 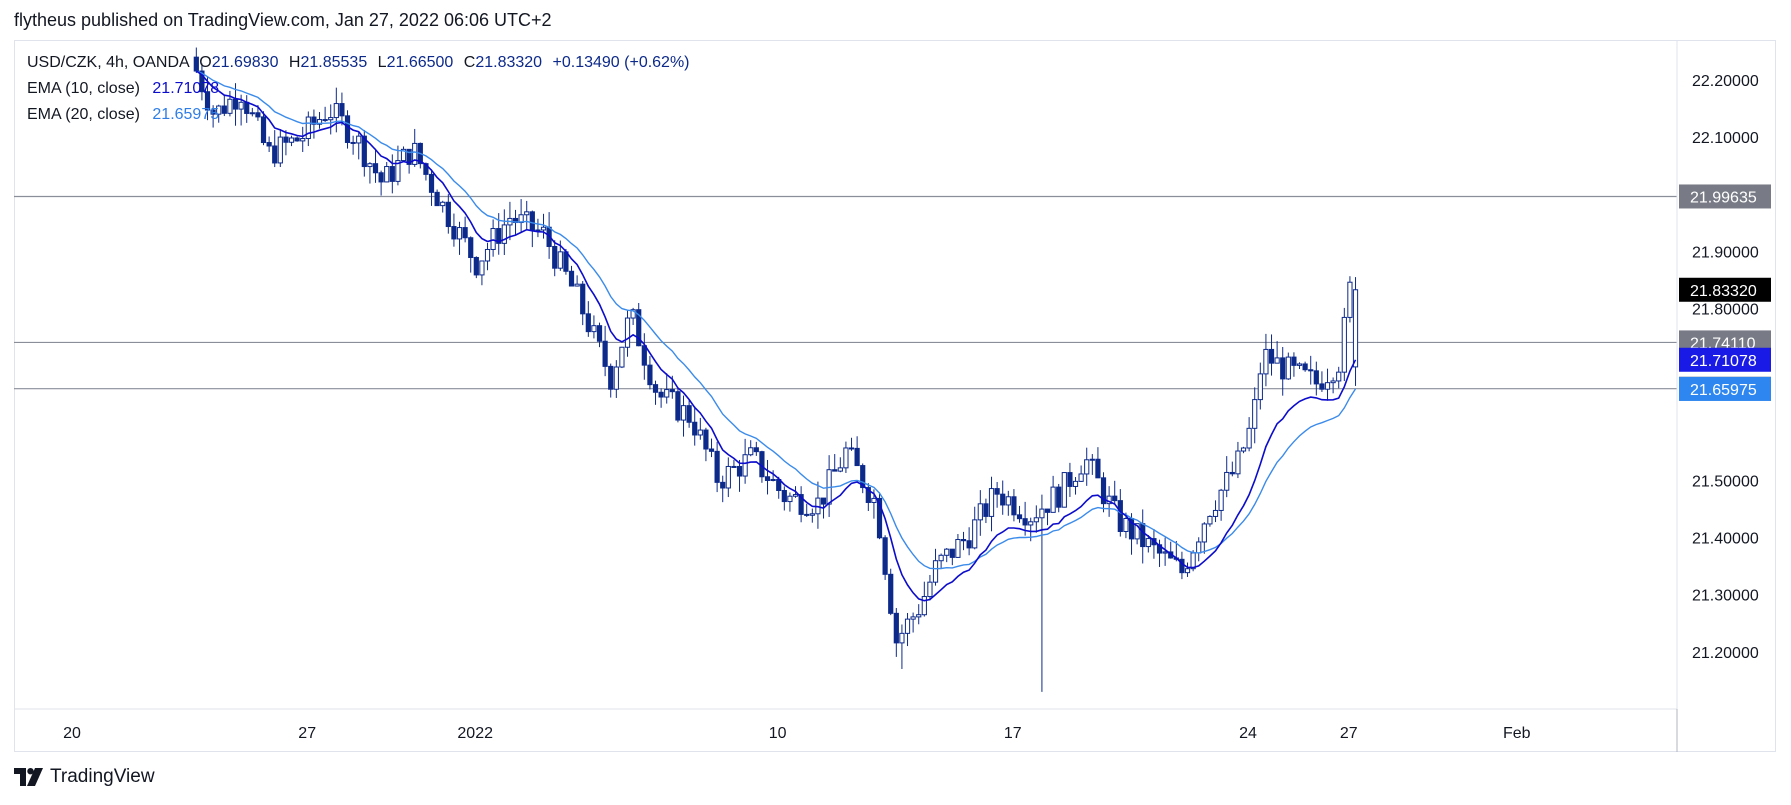 What do you see at coordinates (123, 89) in the screenshot?
I see `legend-ema10-row: EMA (10, close) 21.71078` at bounding box center [123, 89].